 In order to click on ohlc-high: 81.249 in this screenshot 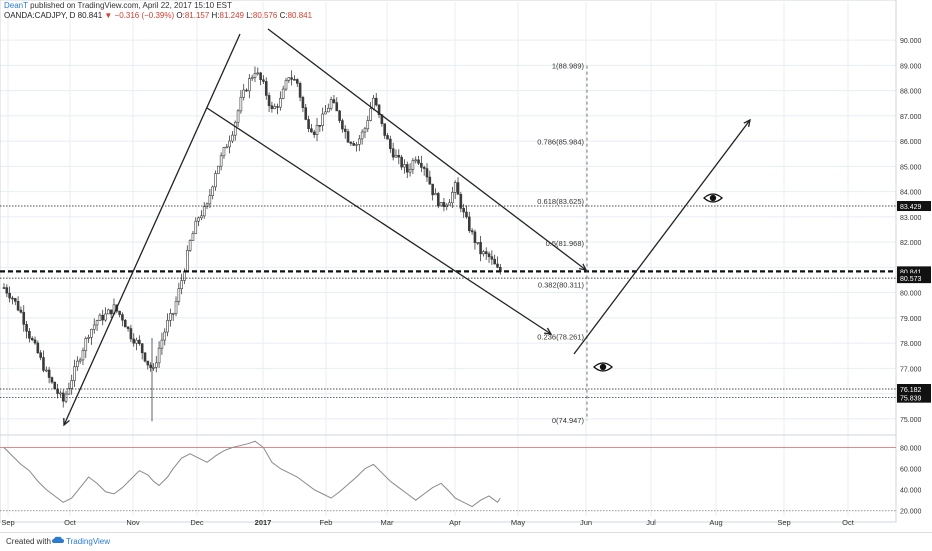, I will do `click(231, 15)`.